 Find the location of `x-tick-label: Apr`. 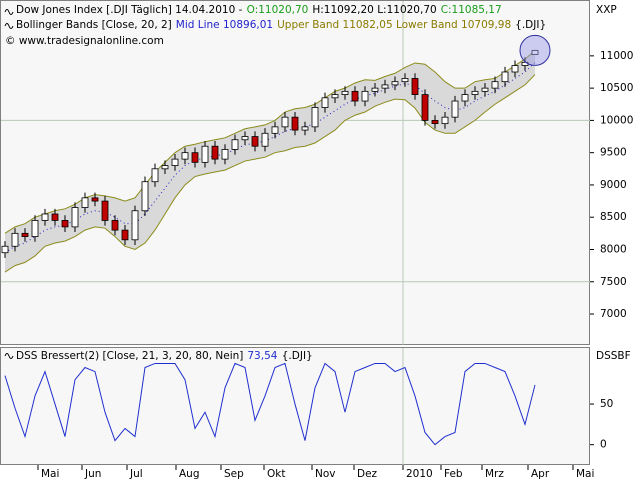

x-tick-label: Apr is located at coordinates (540, 474).